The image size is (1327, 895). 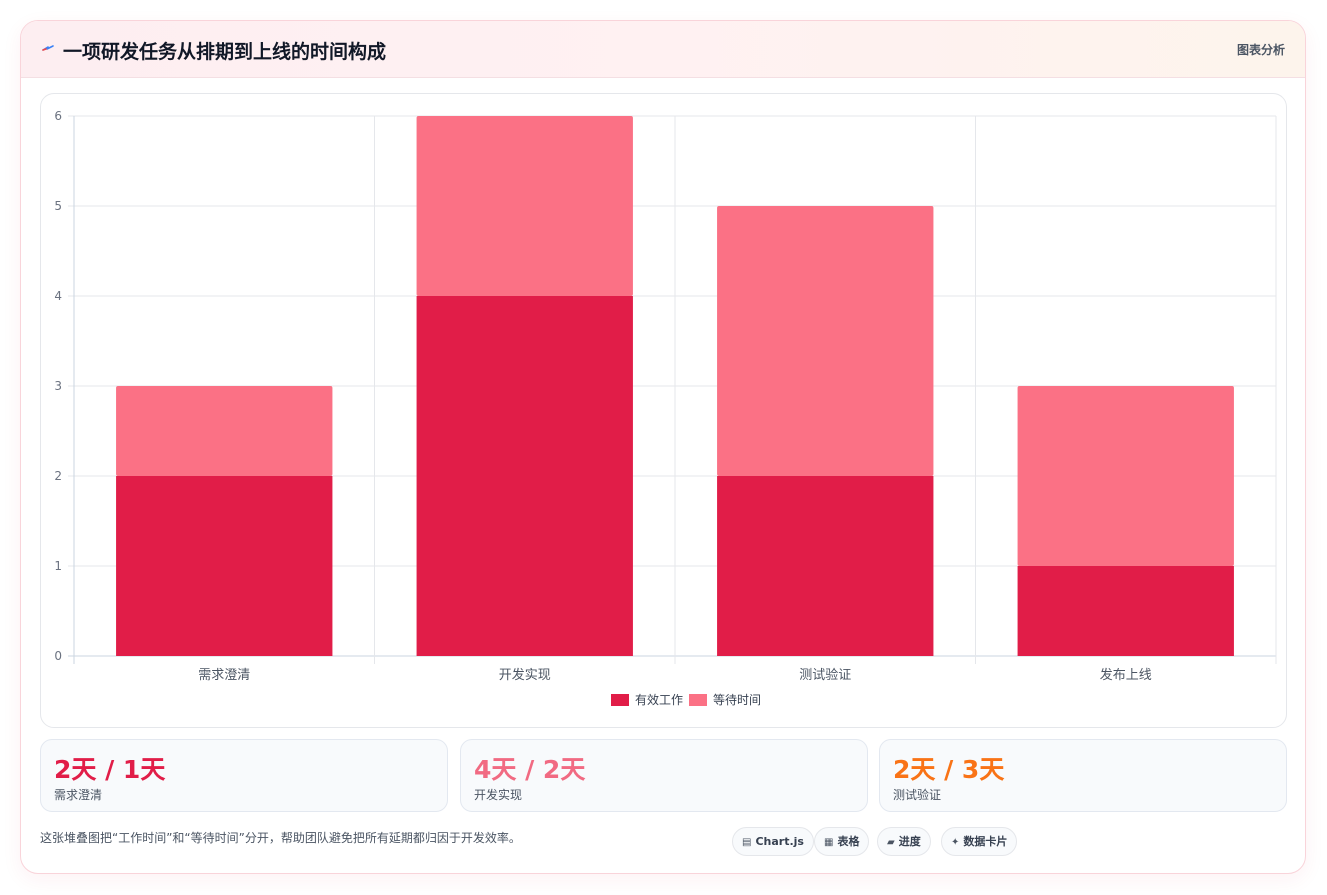 I want to click on y-tick-label: 1, so click(x=58, y=566).